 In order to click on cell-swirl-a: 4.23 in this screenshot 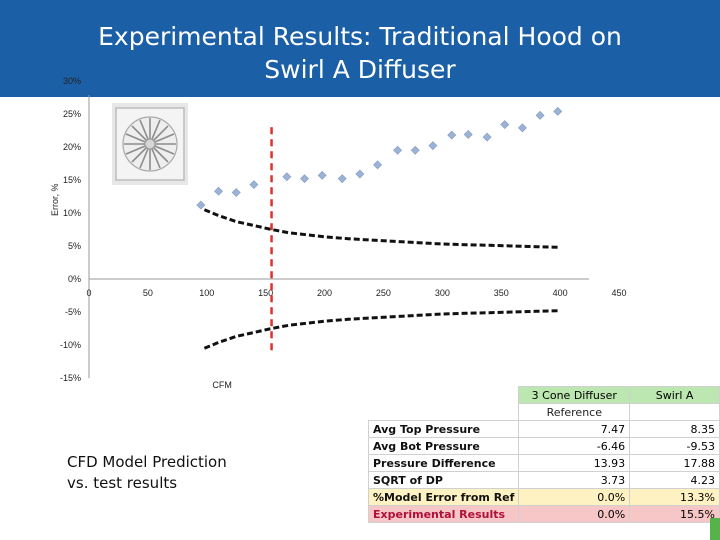, I will do `click(674, 480)`.